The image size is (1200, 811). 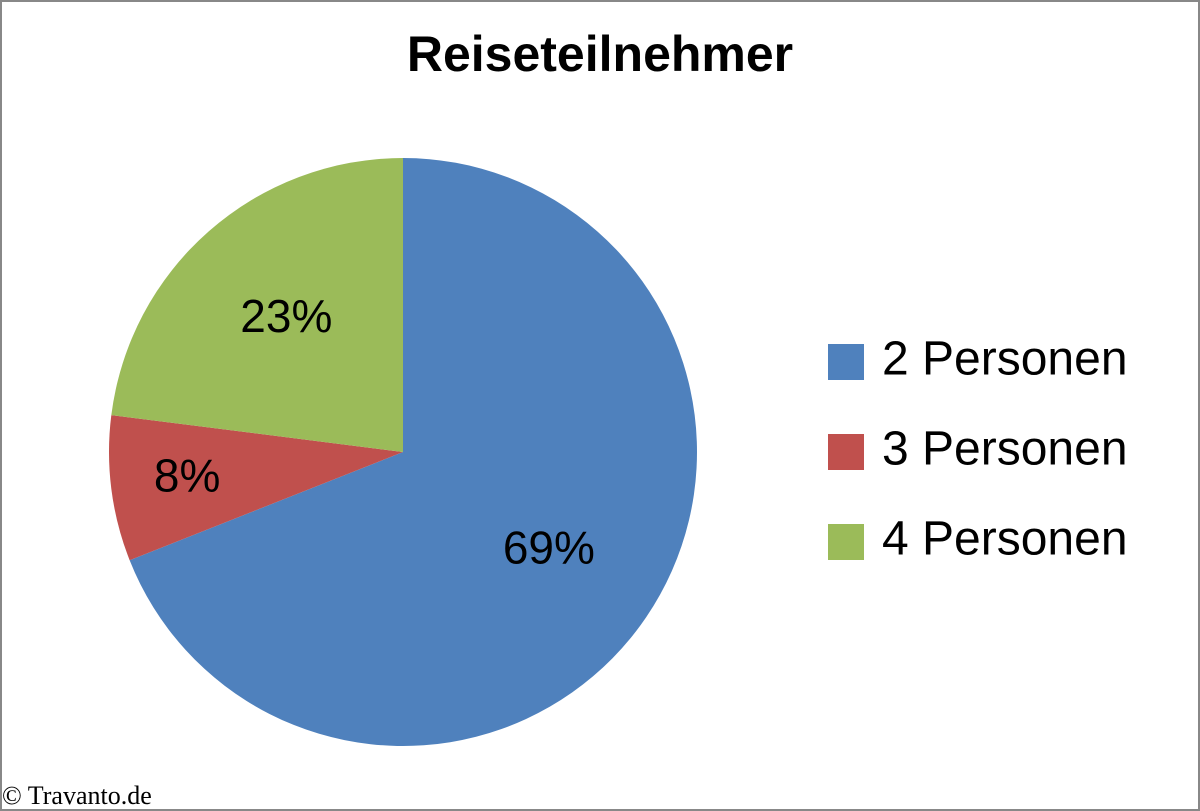 What do you see at coordinates (187, 475) in the screenshot?
I see `slice-label: 8%` at bounding box center [187, 475].